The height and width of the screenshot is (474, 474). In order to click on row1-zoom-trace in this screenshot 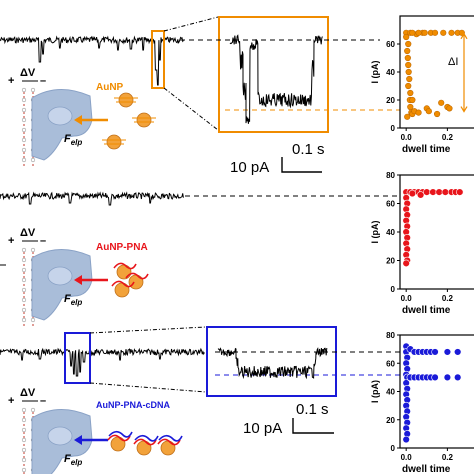, I will do `click(276, 79)`.